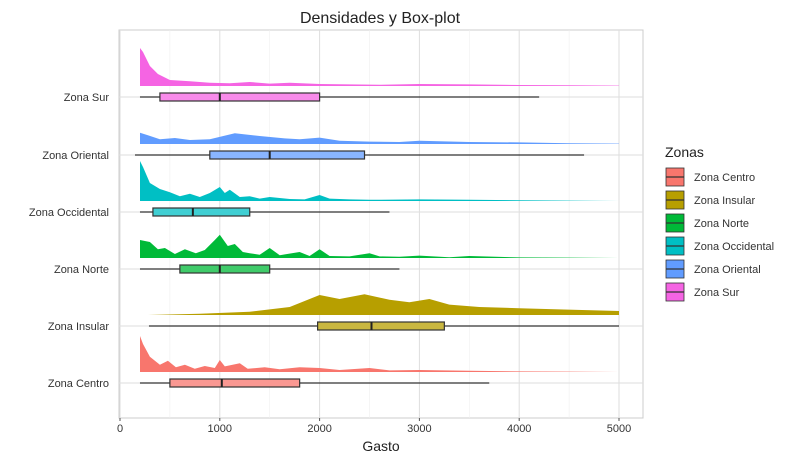 The height and width of the screenshot is (460, 795). I want to click on chart-title: Densidades y Box-plot, so click(380, 18).